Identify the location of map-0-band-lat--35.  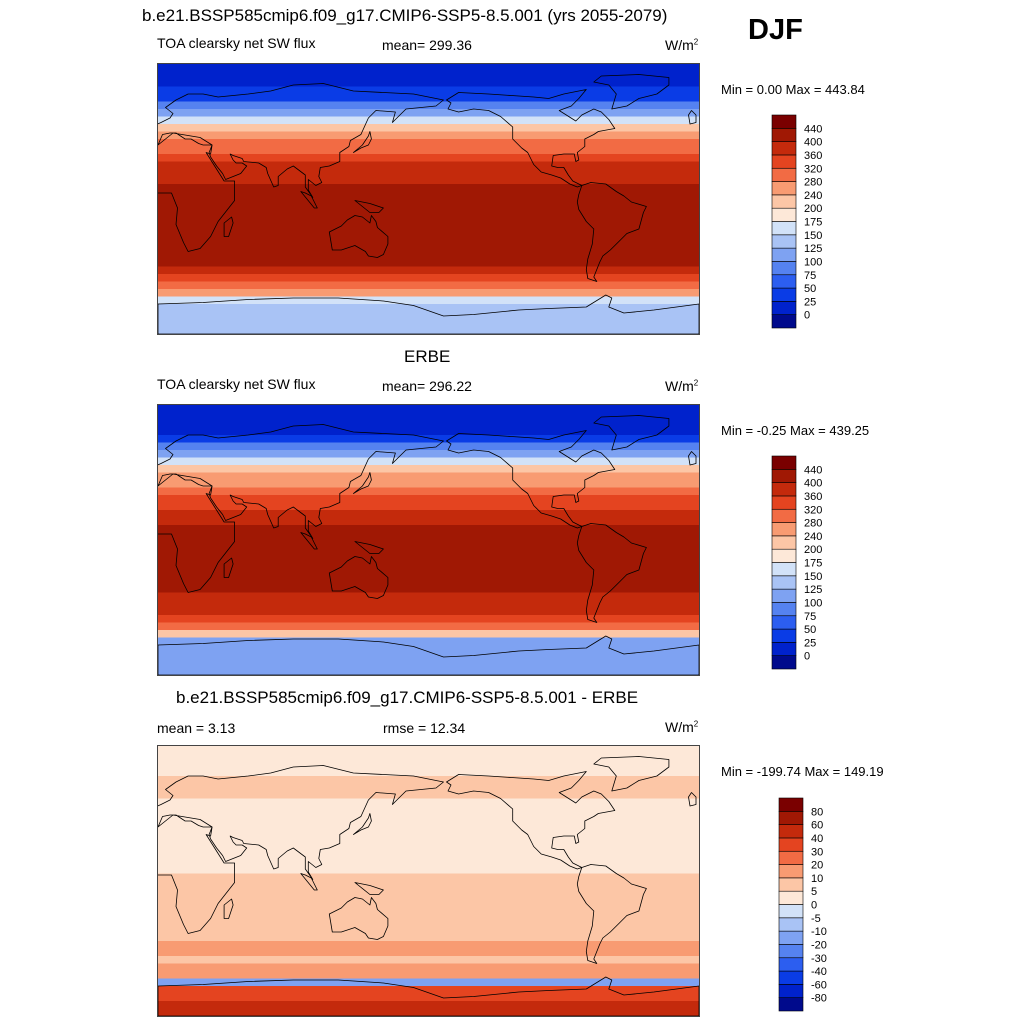
(428, 255).